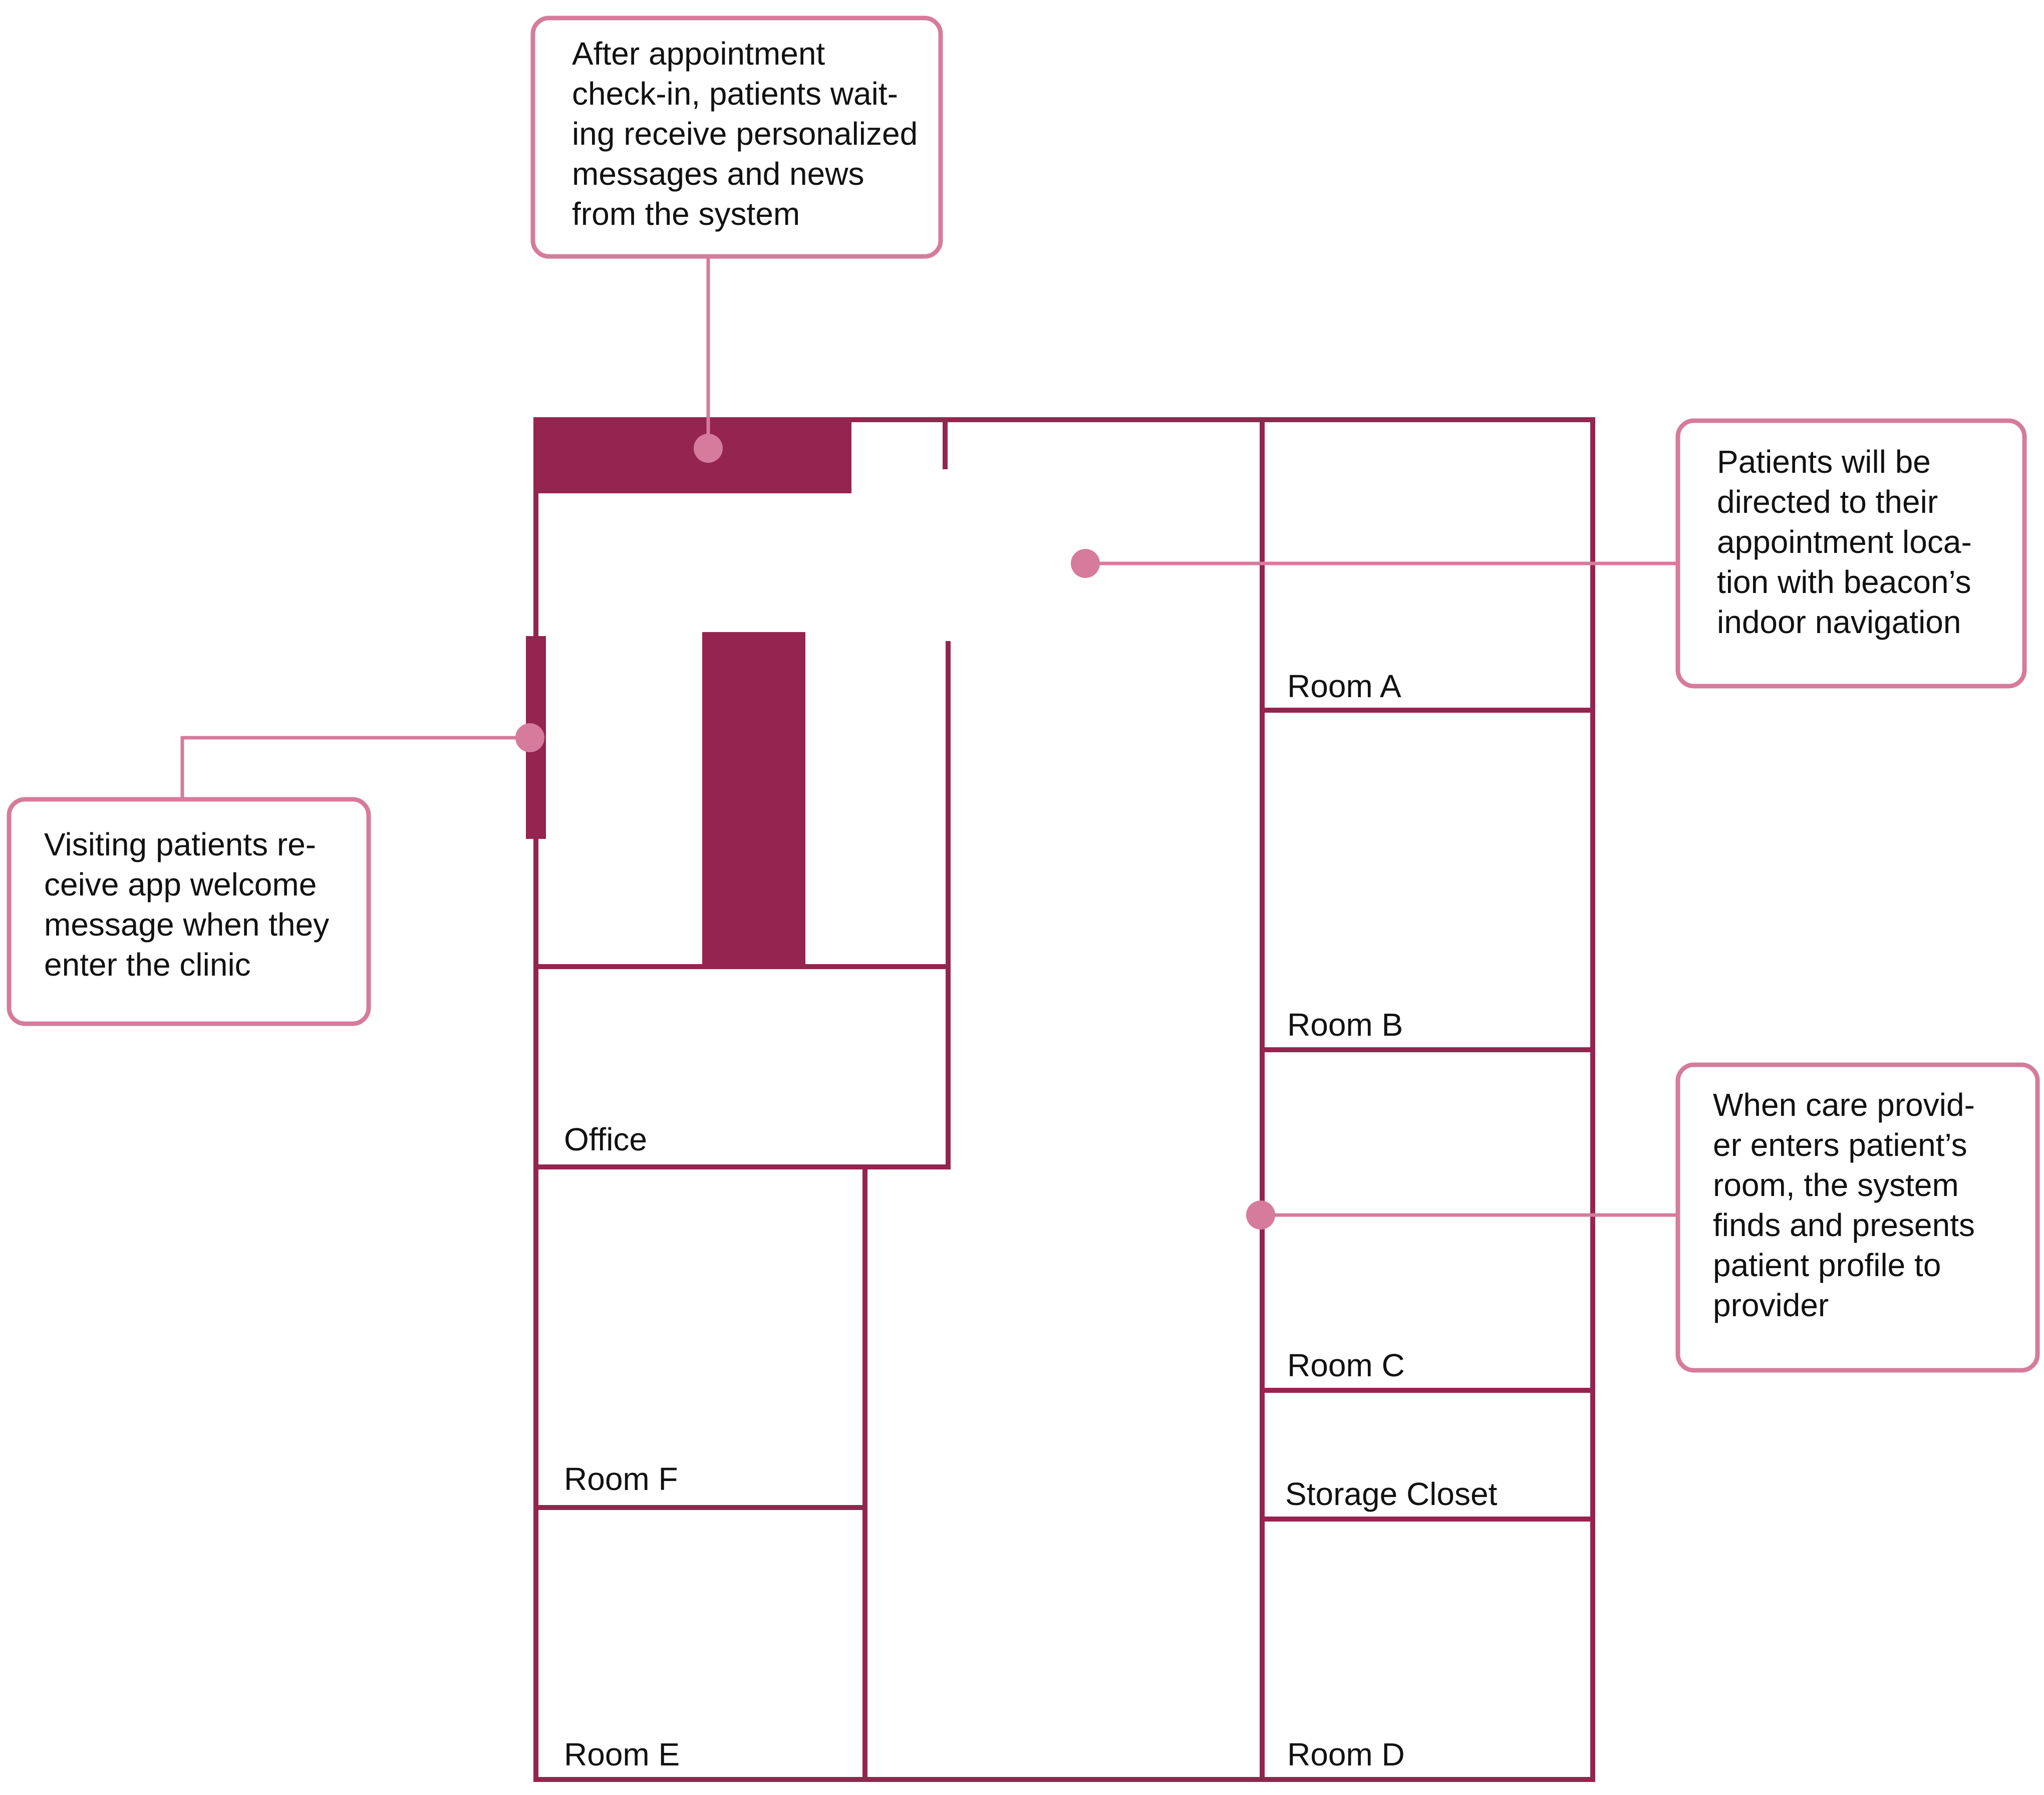  Describe the element at coordinates (718, 174) in the screenshot. I see `callout-line: messages and news` at that location.